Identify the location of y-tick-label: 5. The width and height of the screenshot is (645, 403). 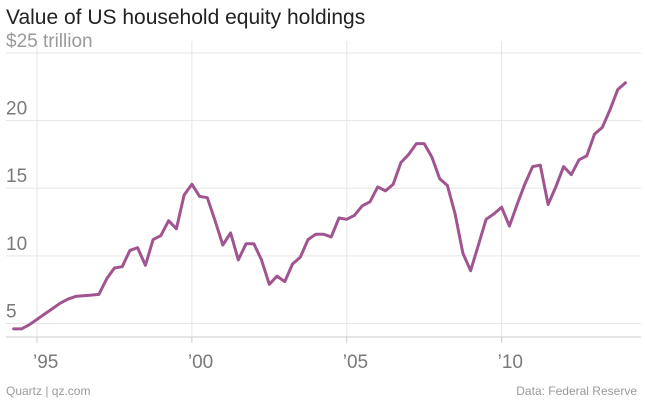
(11, 311).